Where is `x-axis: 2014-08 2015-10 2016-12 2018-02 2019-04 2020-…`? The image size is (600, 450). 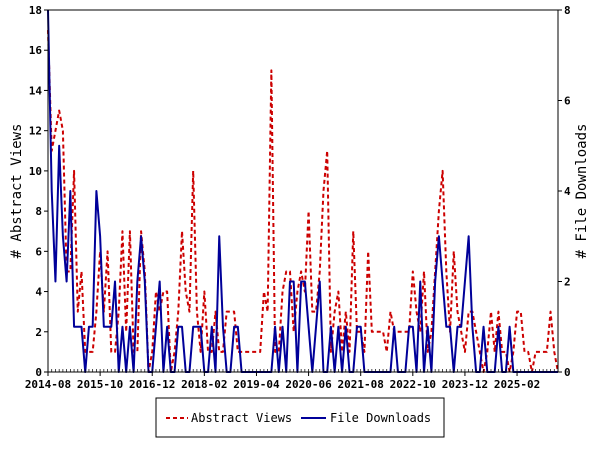
x-axis: 2014-08 2015-10 2016-12 2018-02 2019-04 2020-… is located at coordinates (282, 381).